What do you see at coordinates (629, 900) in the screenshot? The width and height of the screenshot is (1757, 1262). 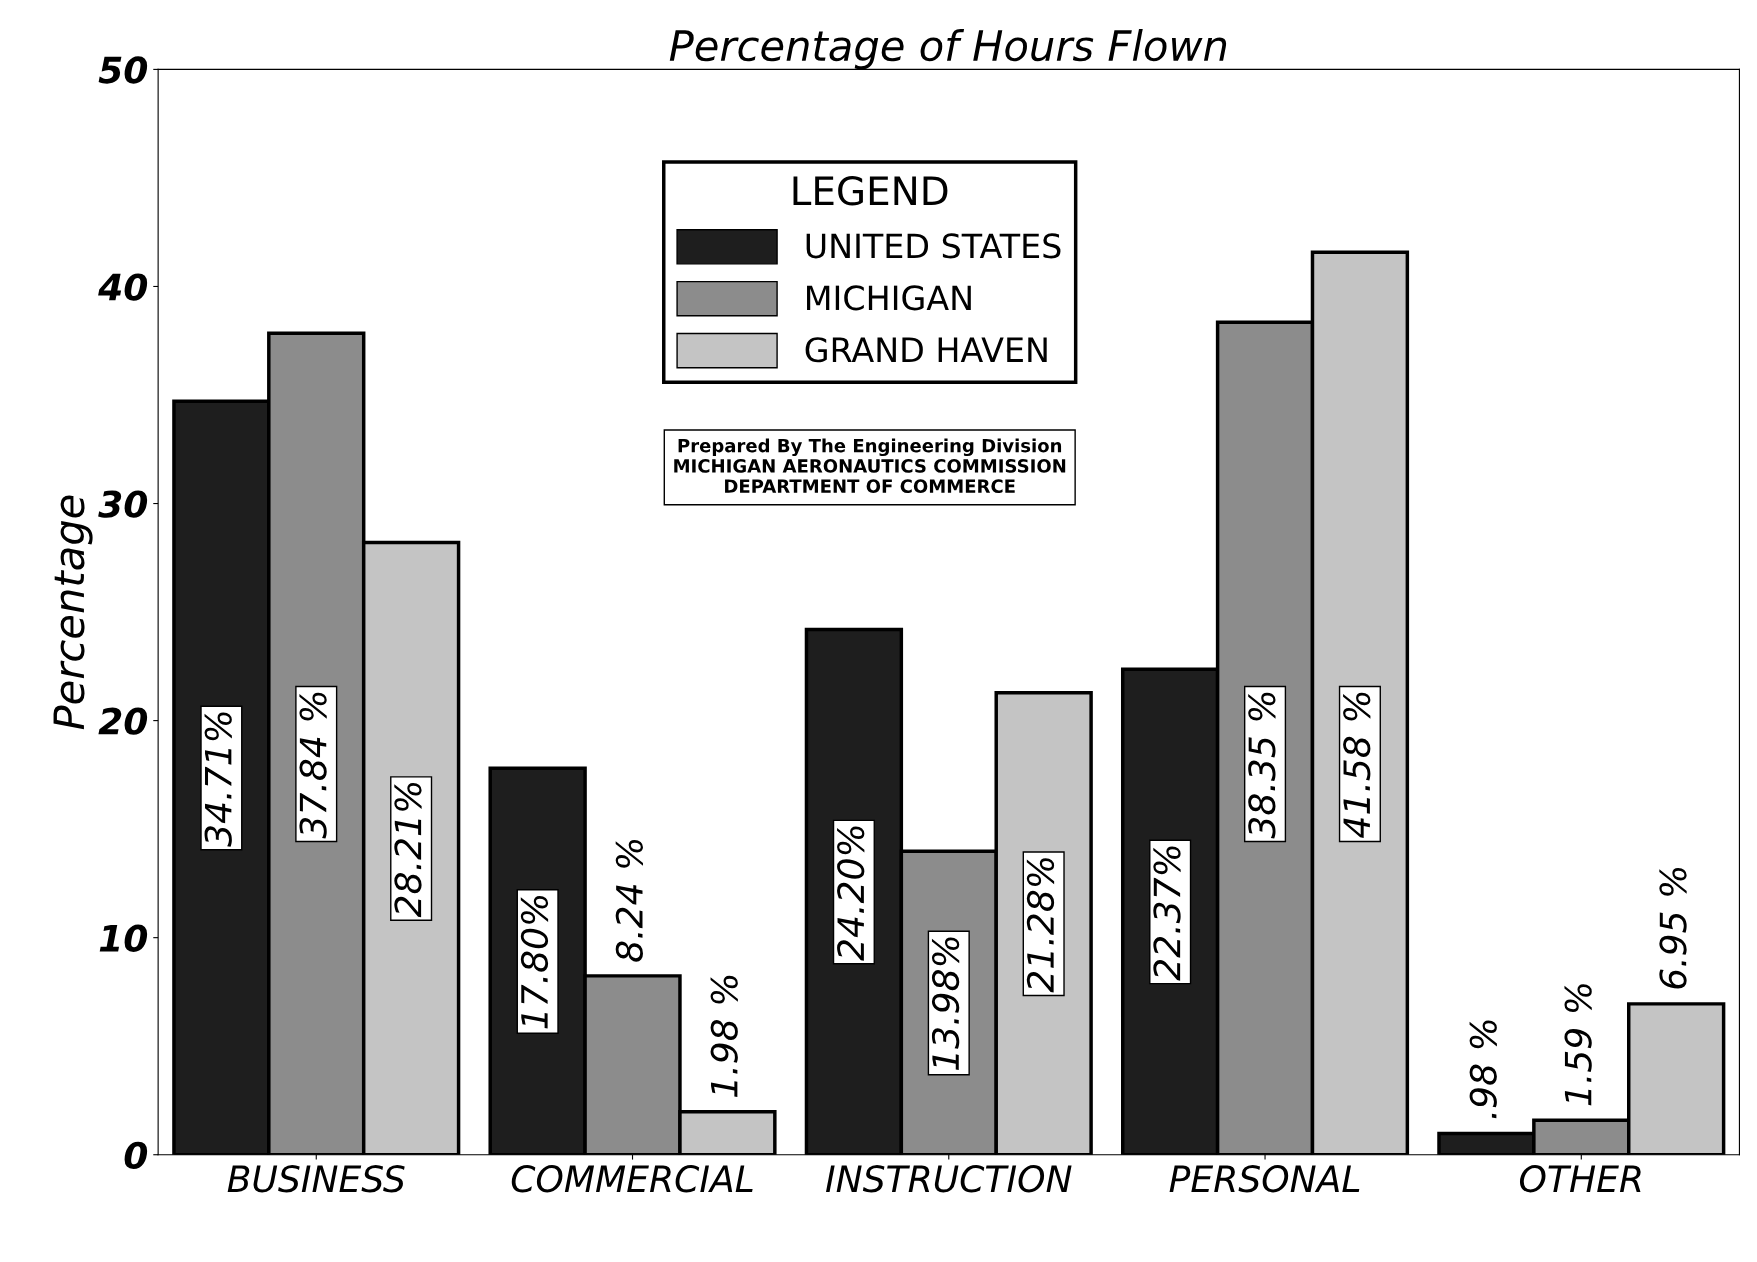 I see `data-label: 8.24 %` at bounding box center [629, 900].